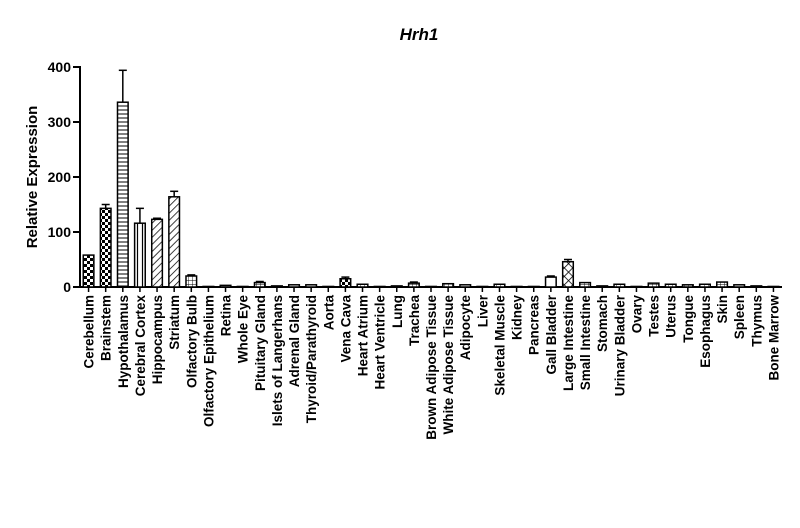  What do you see at coordinates (739, 286) in the screenshot?
I see `bar-spleen` at bounding box center [739, 286].